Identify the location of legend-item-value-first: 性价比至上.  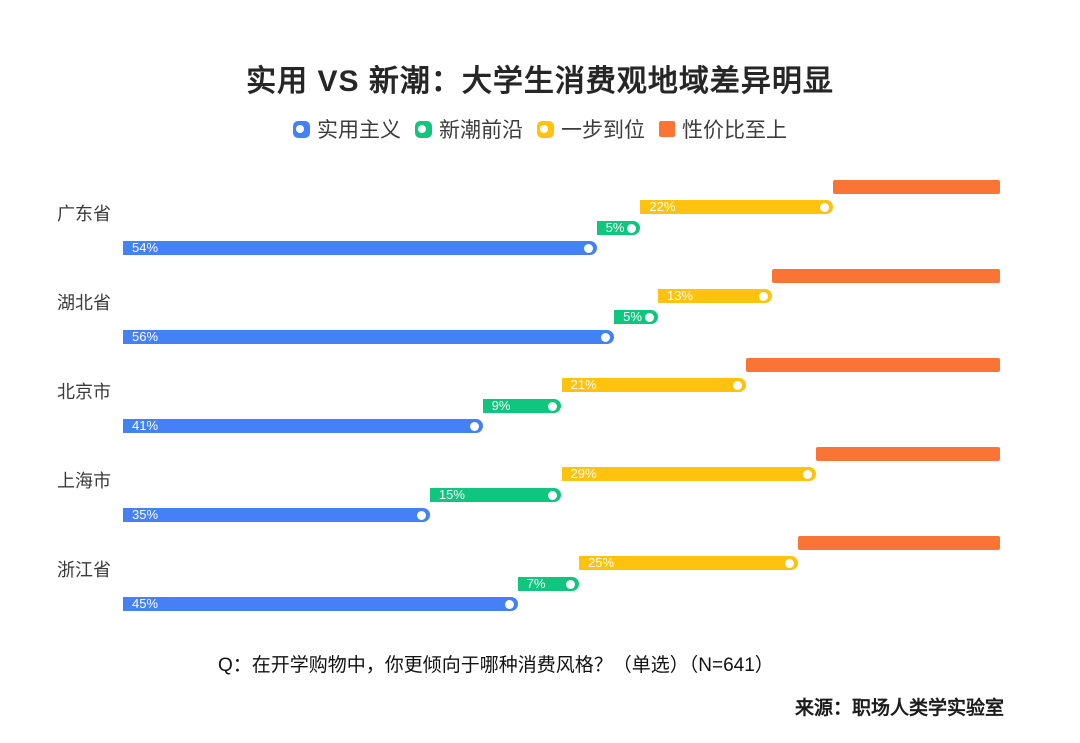
(723, 129).